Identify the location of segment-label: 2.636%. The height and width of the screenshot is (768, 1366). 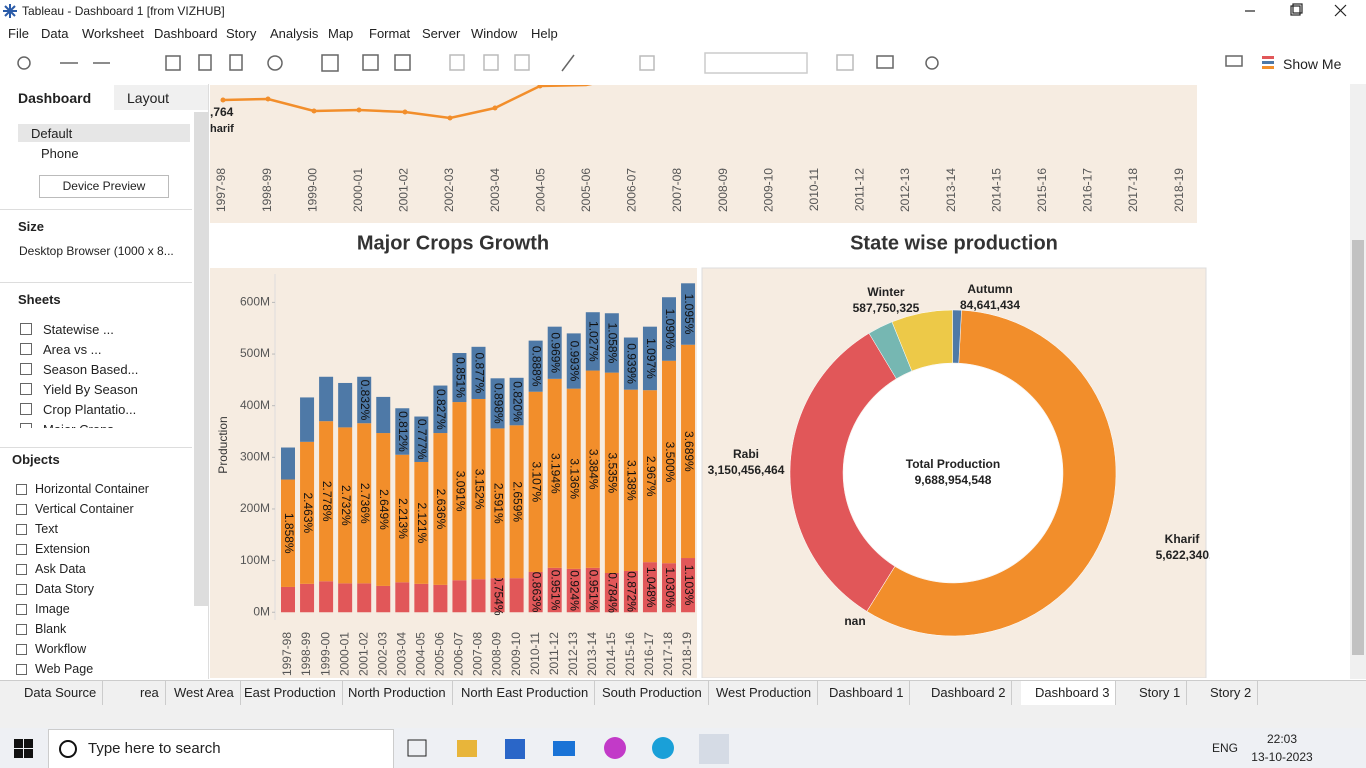
(441, 509).